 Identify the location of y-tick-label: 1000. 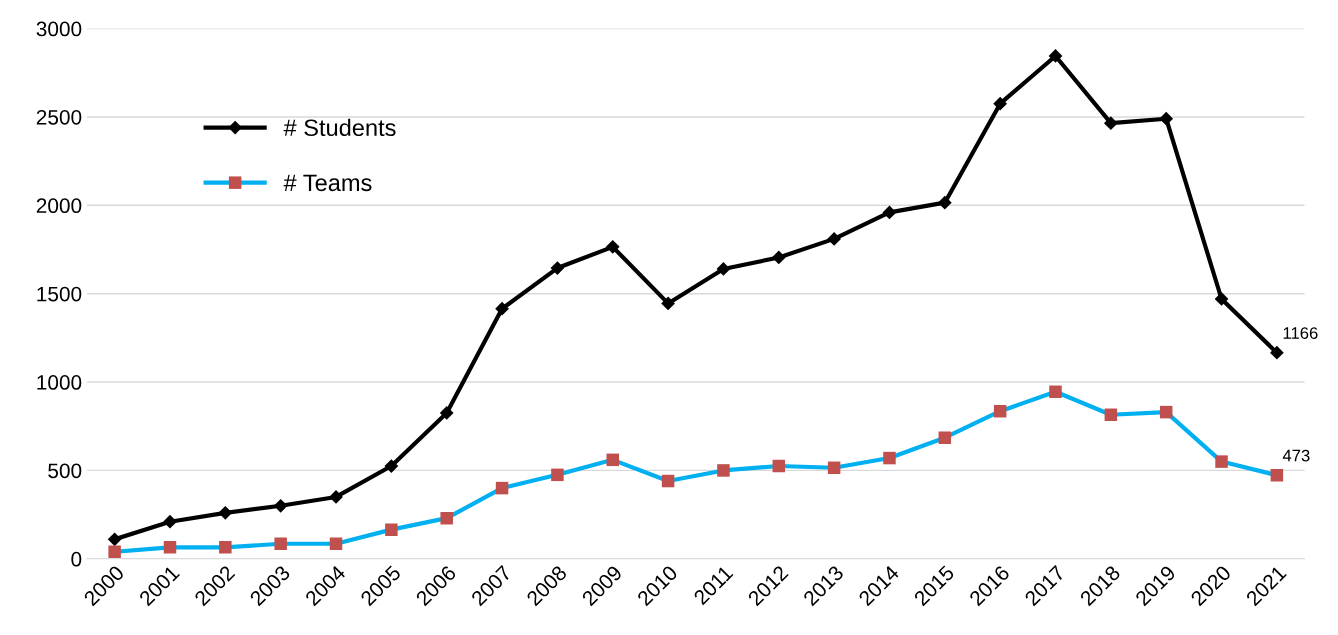
(59, 382).